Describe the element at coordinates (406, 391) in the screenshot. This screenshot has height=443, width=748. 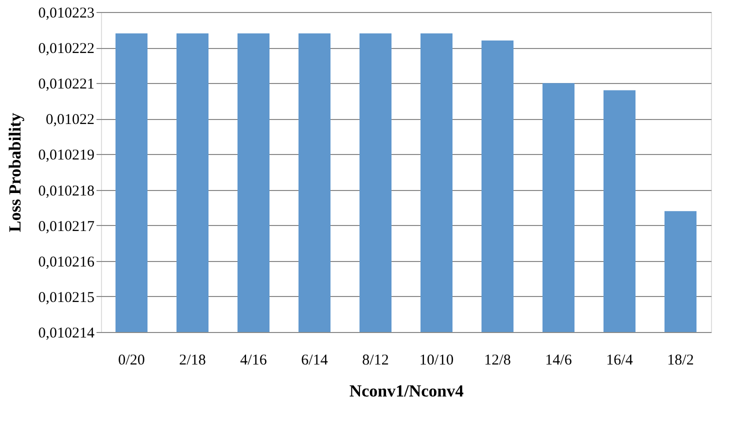
I see `x-axis-title: Nconv1/Nconv4` at that location.